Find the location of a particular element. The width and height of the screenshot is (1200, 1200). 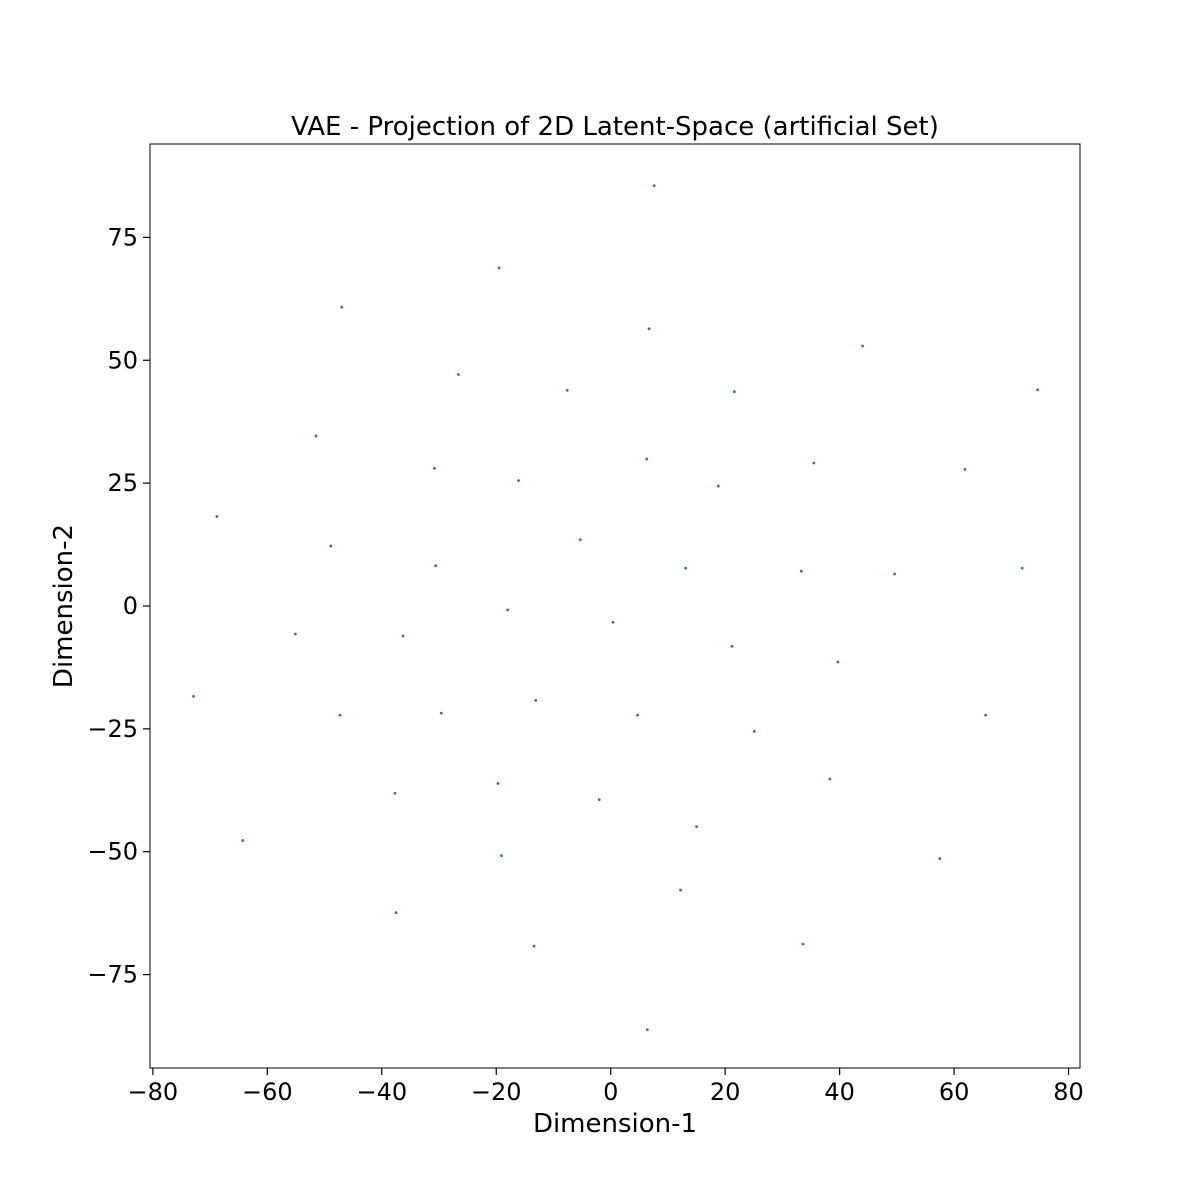

y-axis-label: Dimension-2 is located at coordinates (64, 606).